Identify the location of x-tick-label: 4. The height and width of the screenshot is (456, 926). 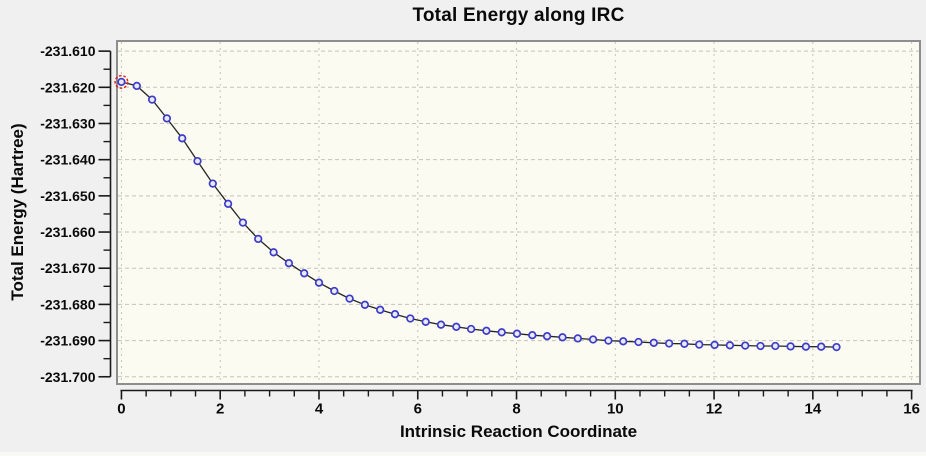
(319, 409).